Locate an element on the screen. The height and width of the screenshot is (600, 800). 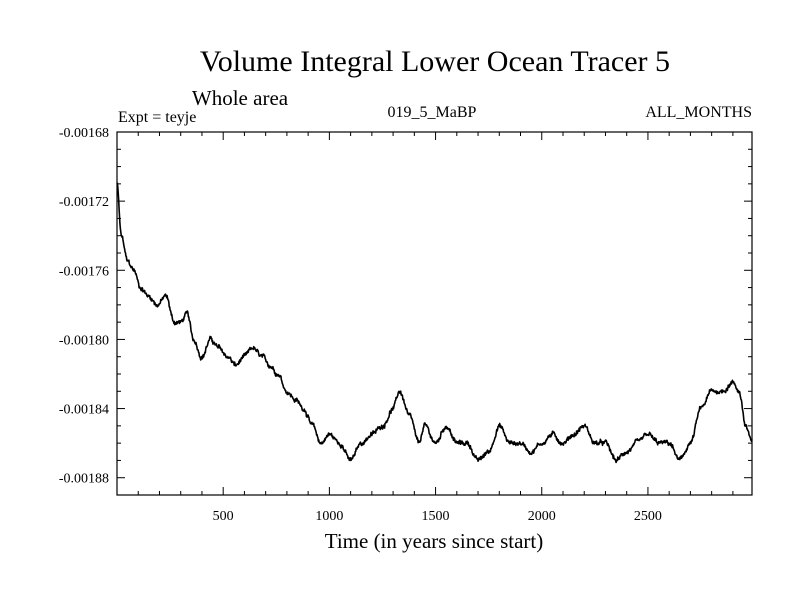
months-label: ALL_MONTHS is located at coordinates (698, 112).